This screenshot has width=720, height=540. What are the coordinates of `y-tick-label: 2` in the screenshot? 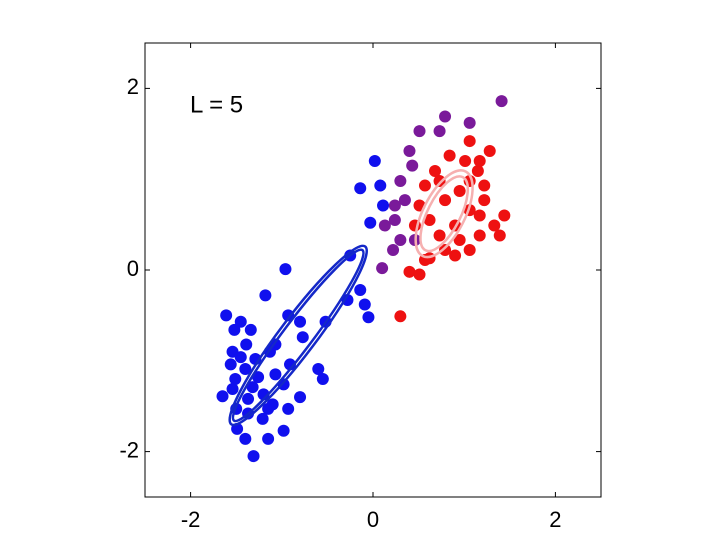 It's located at (133, 86).